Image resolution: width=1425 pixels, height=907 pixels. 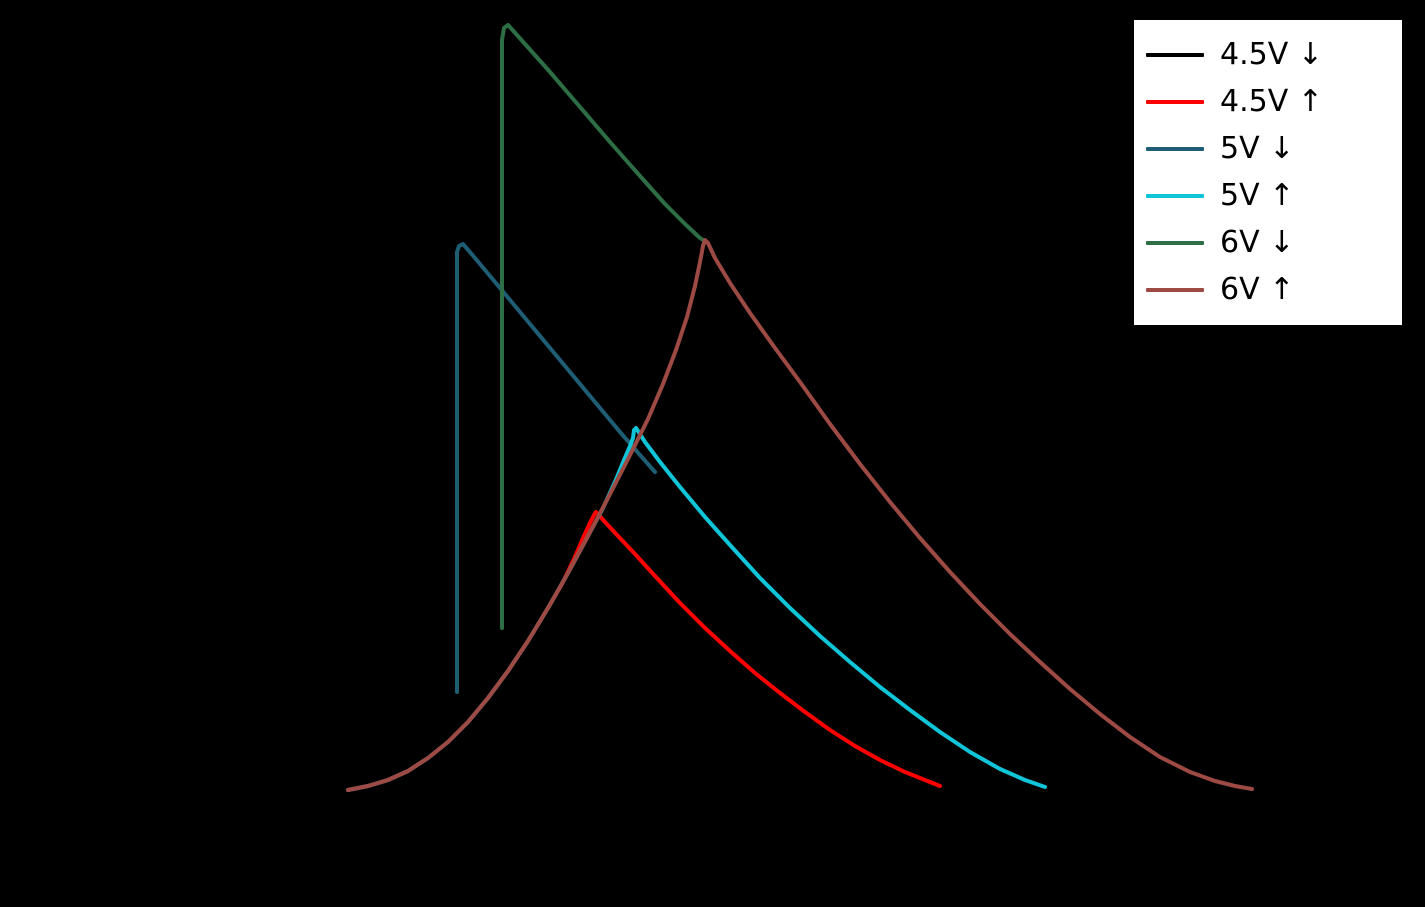 I want to click on series-4p5v-up, so click(x=644, y=651).